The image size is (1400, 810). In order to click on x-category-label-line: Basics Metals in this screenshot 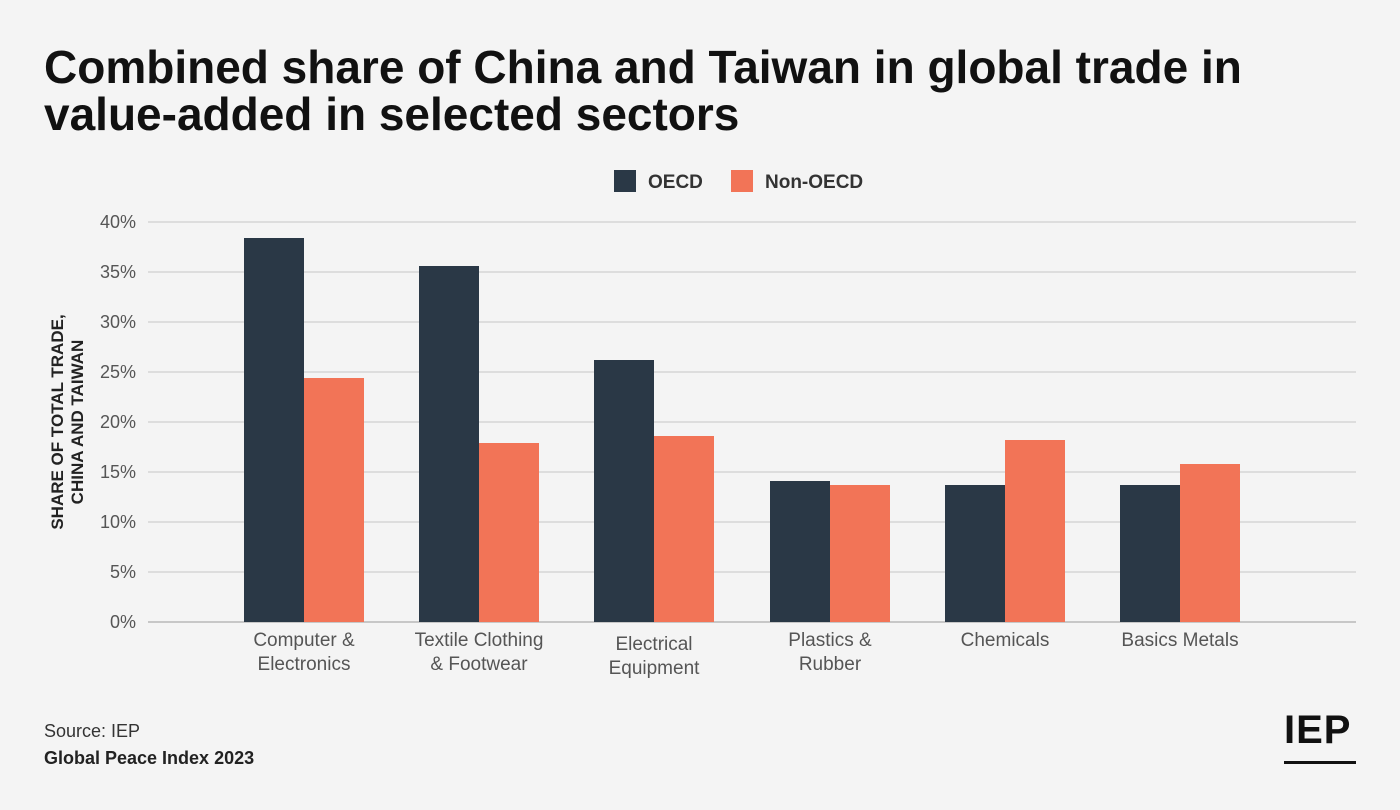, I will do `click(1179, 640)`.